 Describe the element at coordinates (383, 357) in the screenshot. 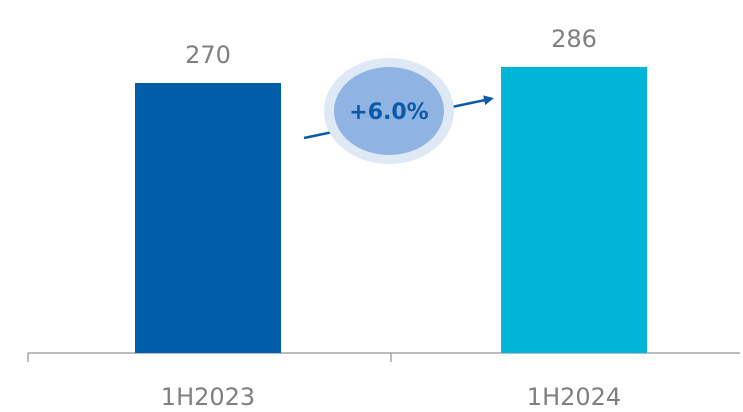

I see `axis-layer` at that location.